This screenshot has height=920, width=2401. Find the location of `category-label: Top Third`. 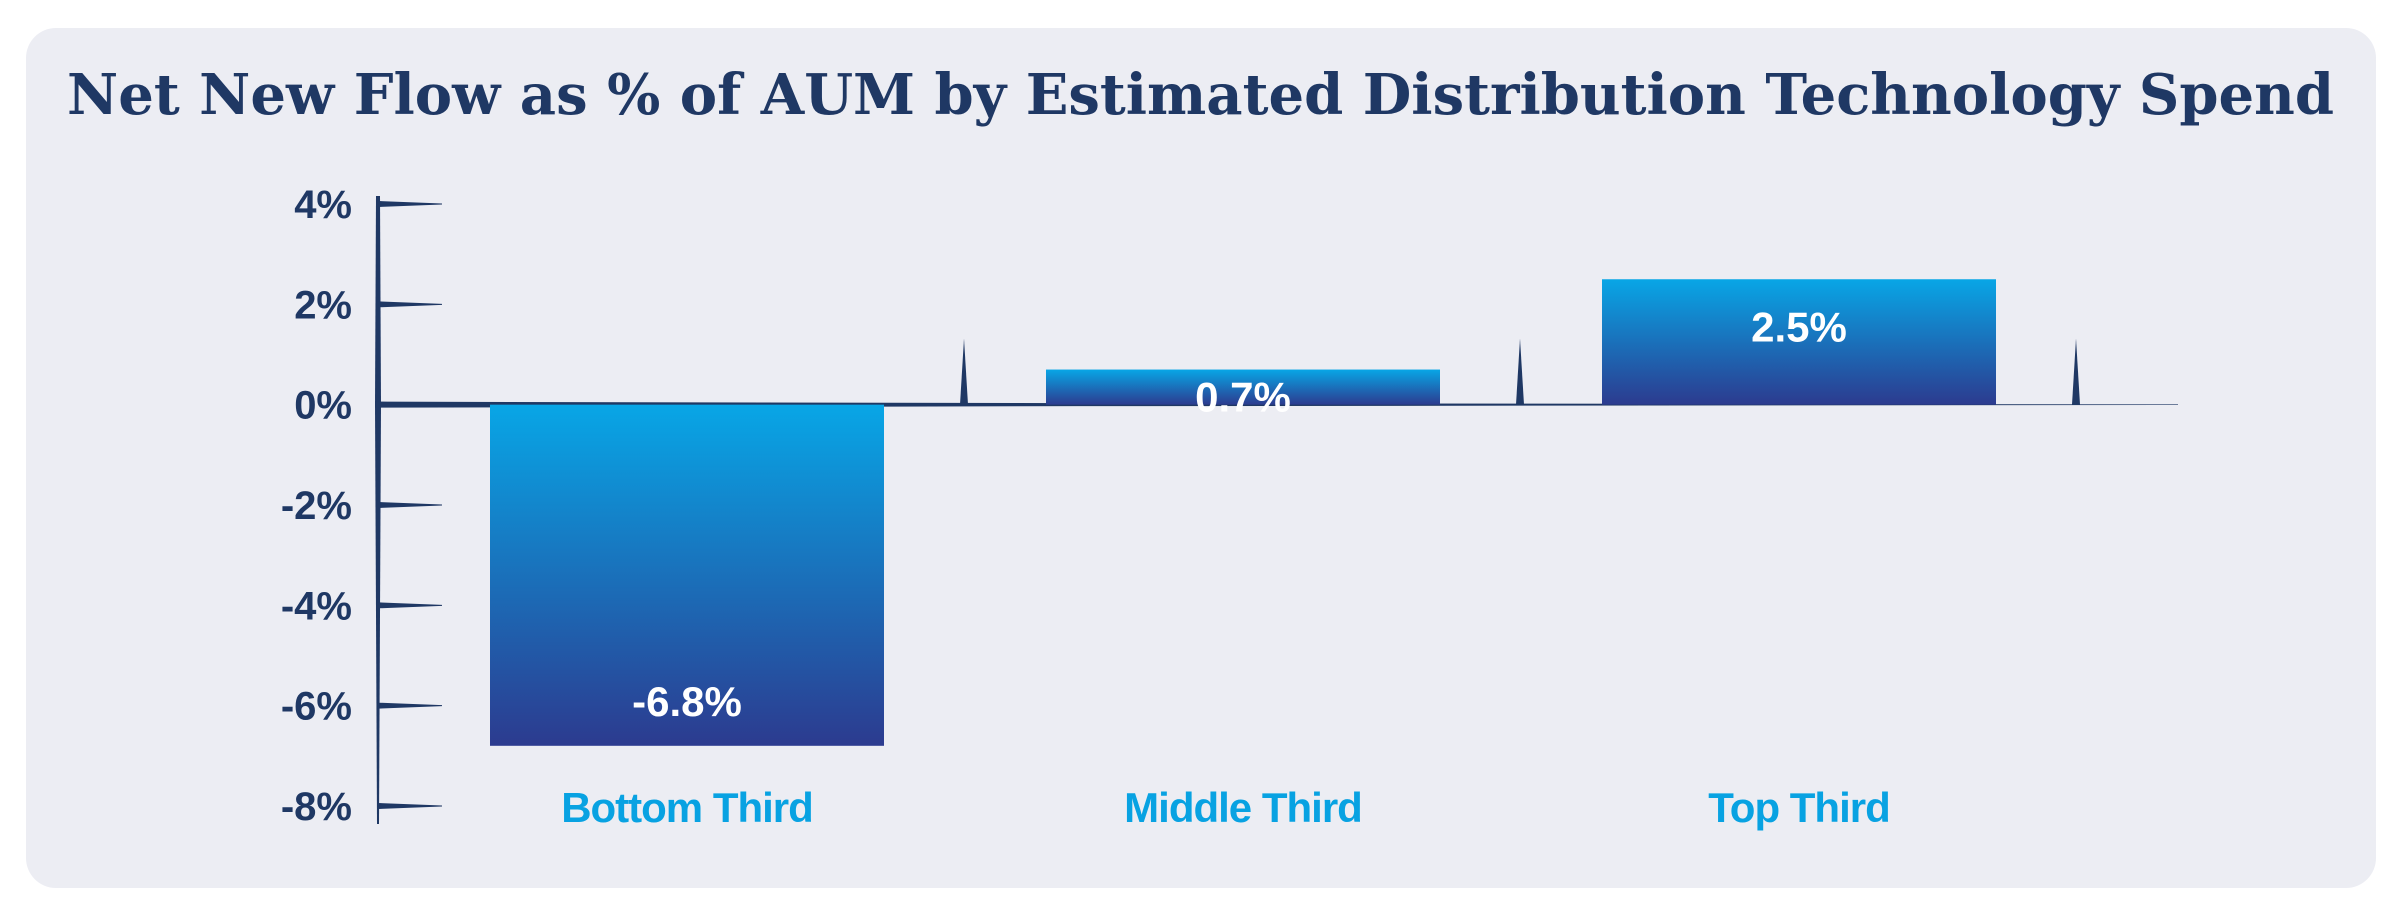

category-label: Top Third is located at coordinates (1799, 807).